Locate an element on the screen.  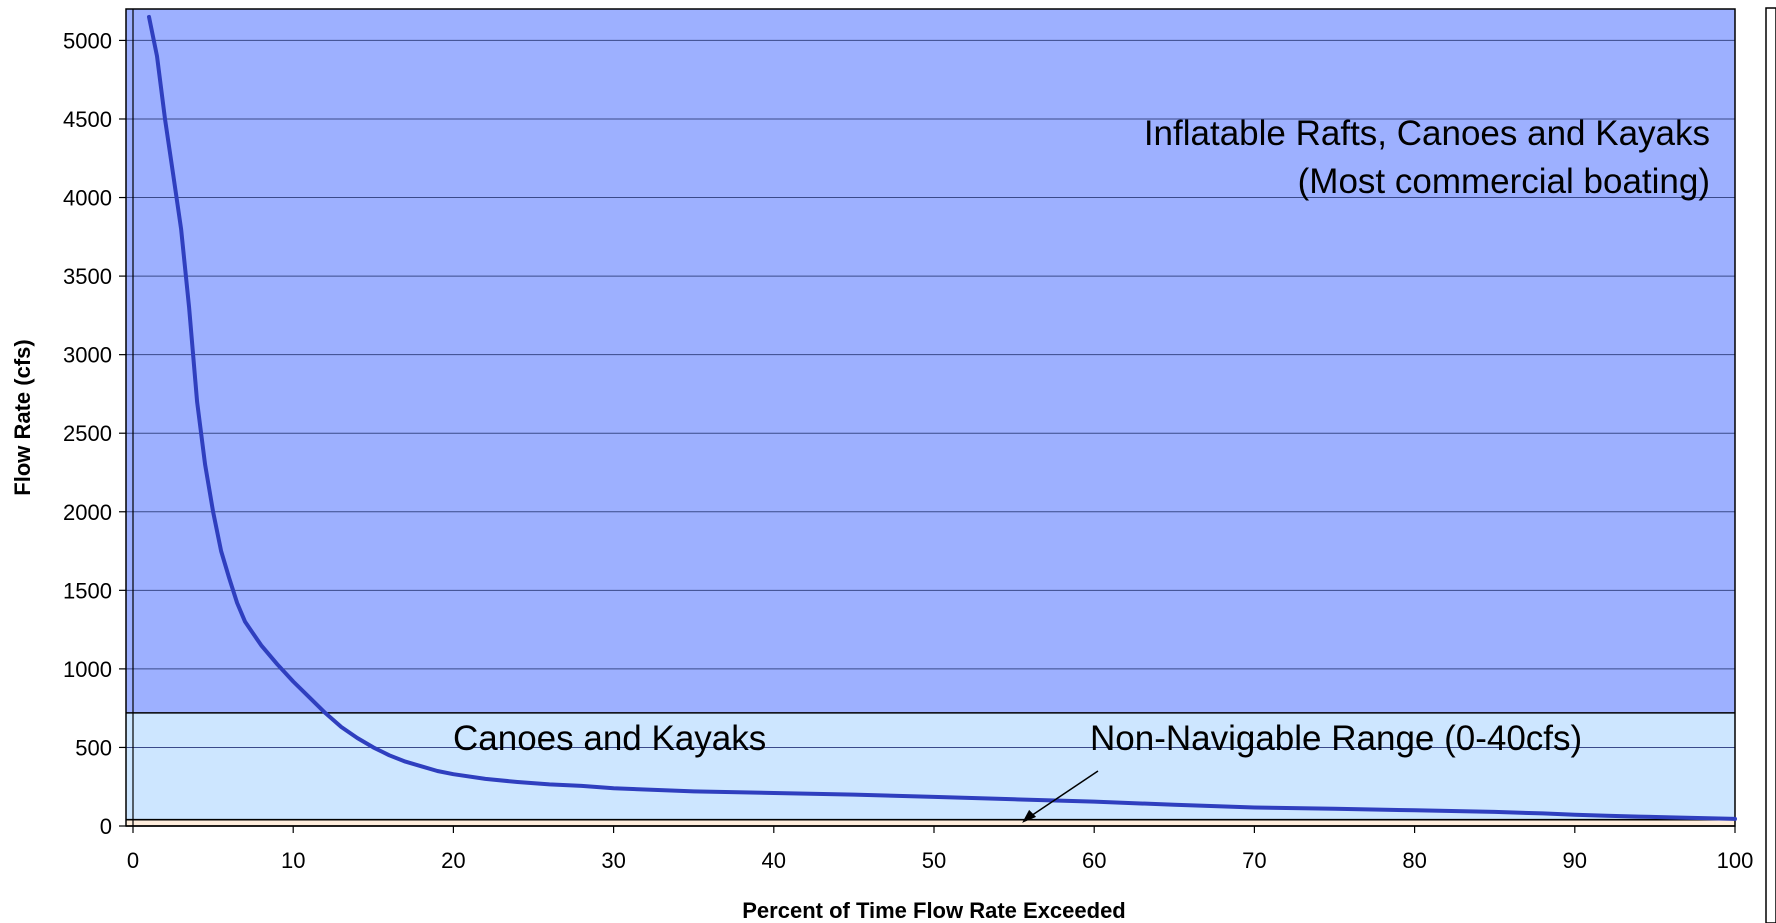
x-tick-label: 10 is located at coordinates (293, 860).